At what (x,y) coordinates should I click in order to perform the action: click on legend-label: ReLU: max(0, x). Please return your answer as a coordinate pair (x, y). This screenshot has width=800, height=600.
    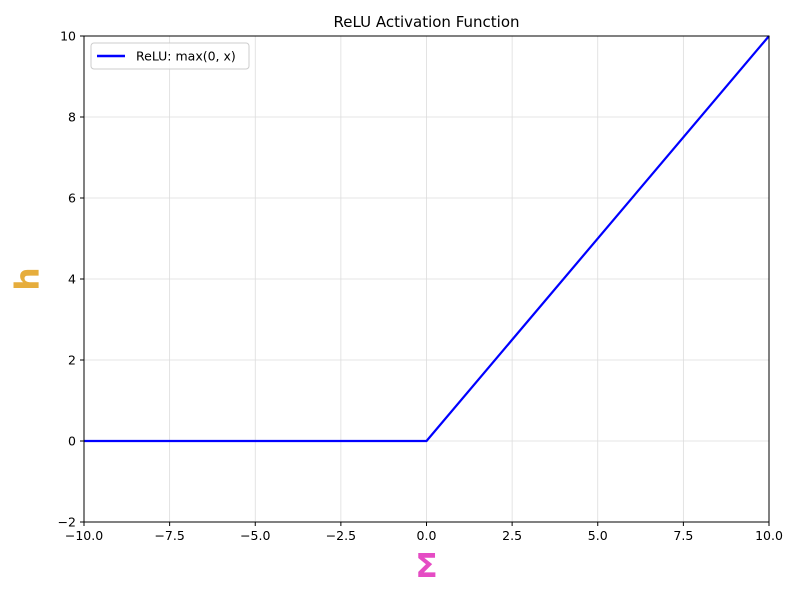
    Looking at the image, I should click on (186, 56).